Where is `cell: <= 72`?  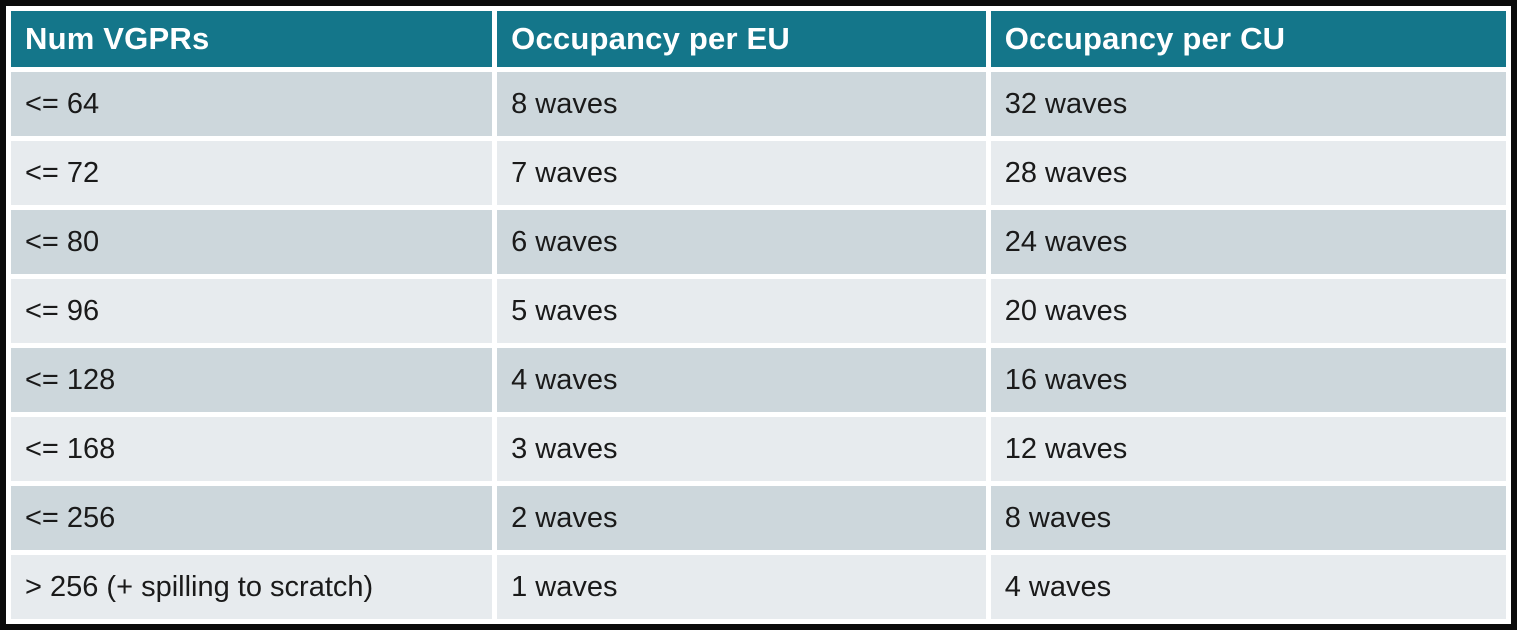 cell: <= 72 is located at coordinates (252, 173).